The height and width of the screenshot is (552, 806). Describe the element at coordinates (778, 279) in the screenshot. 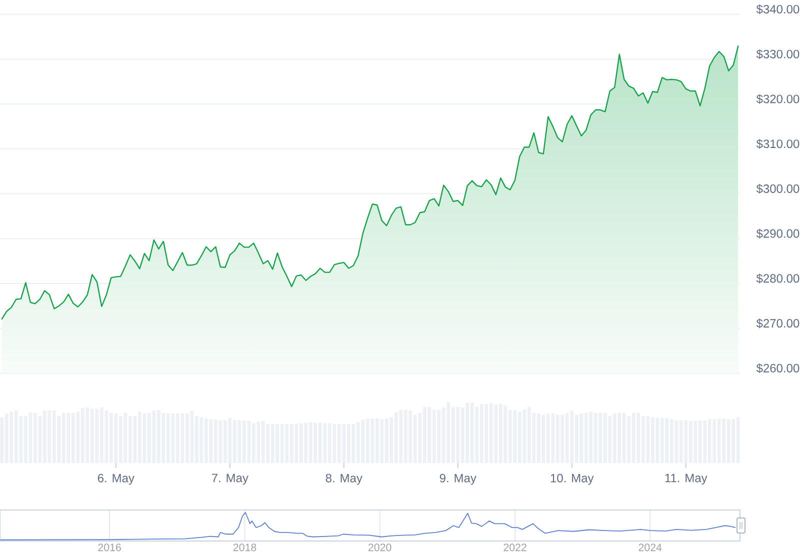

I see `y-tick-label: $280.00` at that location.